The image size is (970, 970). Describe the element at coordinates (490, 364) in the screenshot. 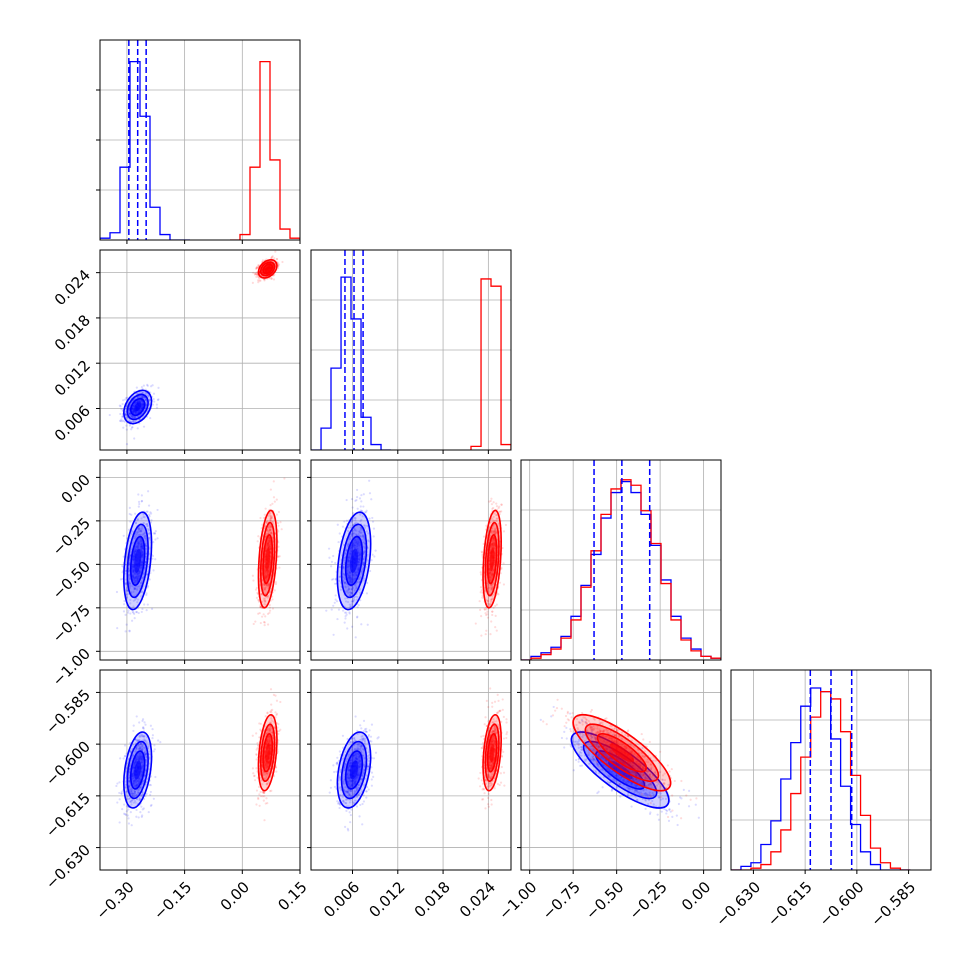

I see `histogram-red` at that location.